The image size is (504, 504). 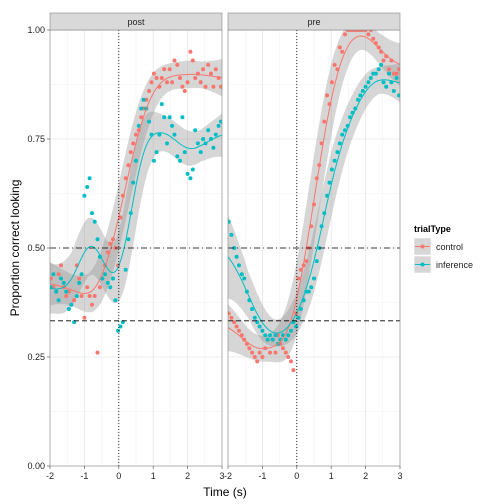 I want to click on legend-label-inference: inference, so click(x=454, y=265).